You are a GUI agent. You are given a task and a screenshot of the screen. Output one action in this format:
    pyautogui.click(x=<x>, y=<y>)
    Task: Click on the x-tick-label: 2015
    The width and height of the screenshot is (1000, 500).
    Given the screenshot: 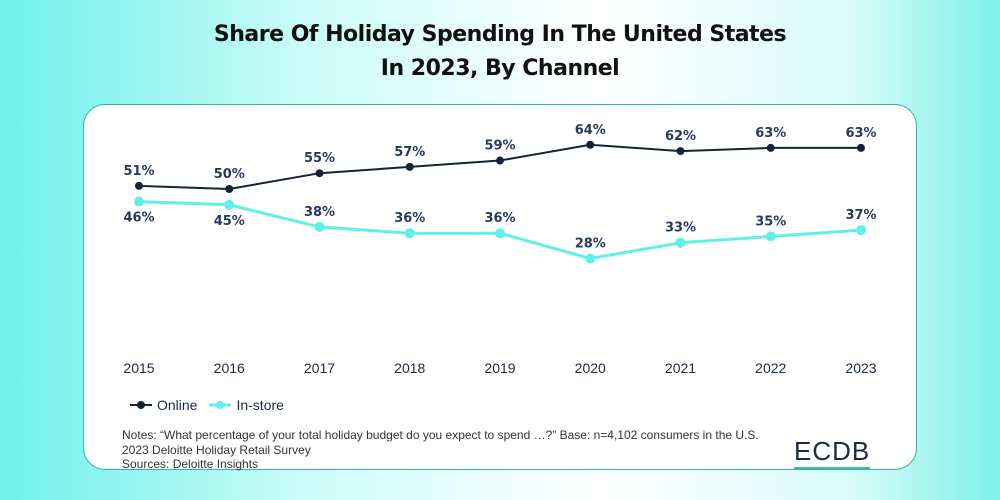 What is the action you would take?
    pyautogui.click(x=138, y=368)
    